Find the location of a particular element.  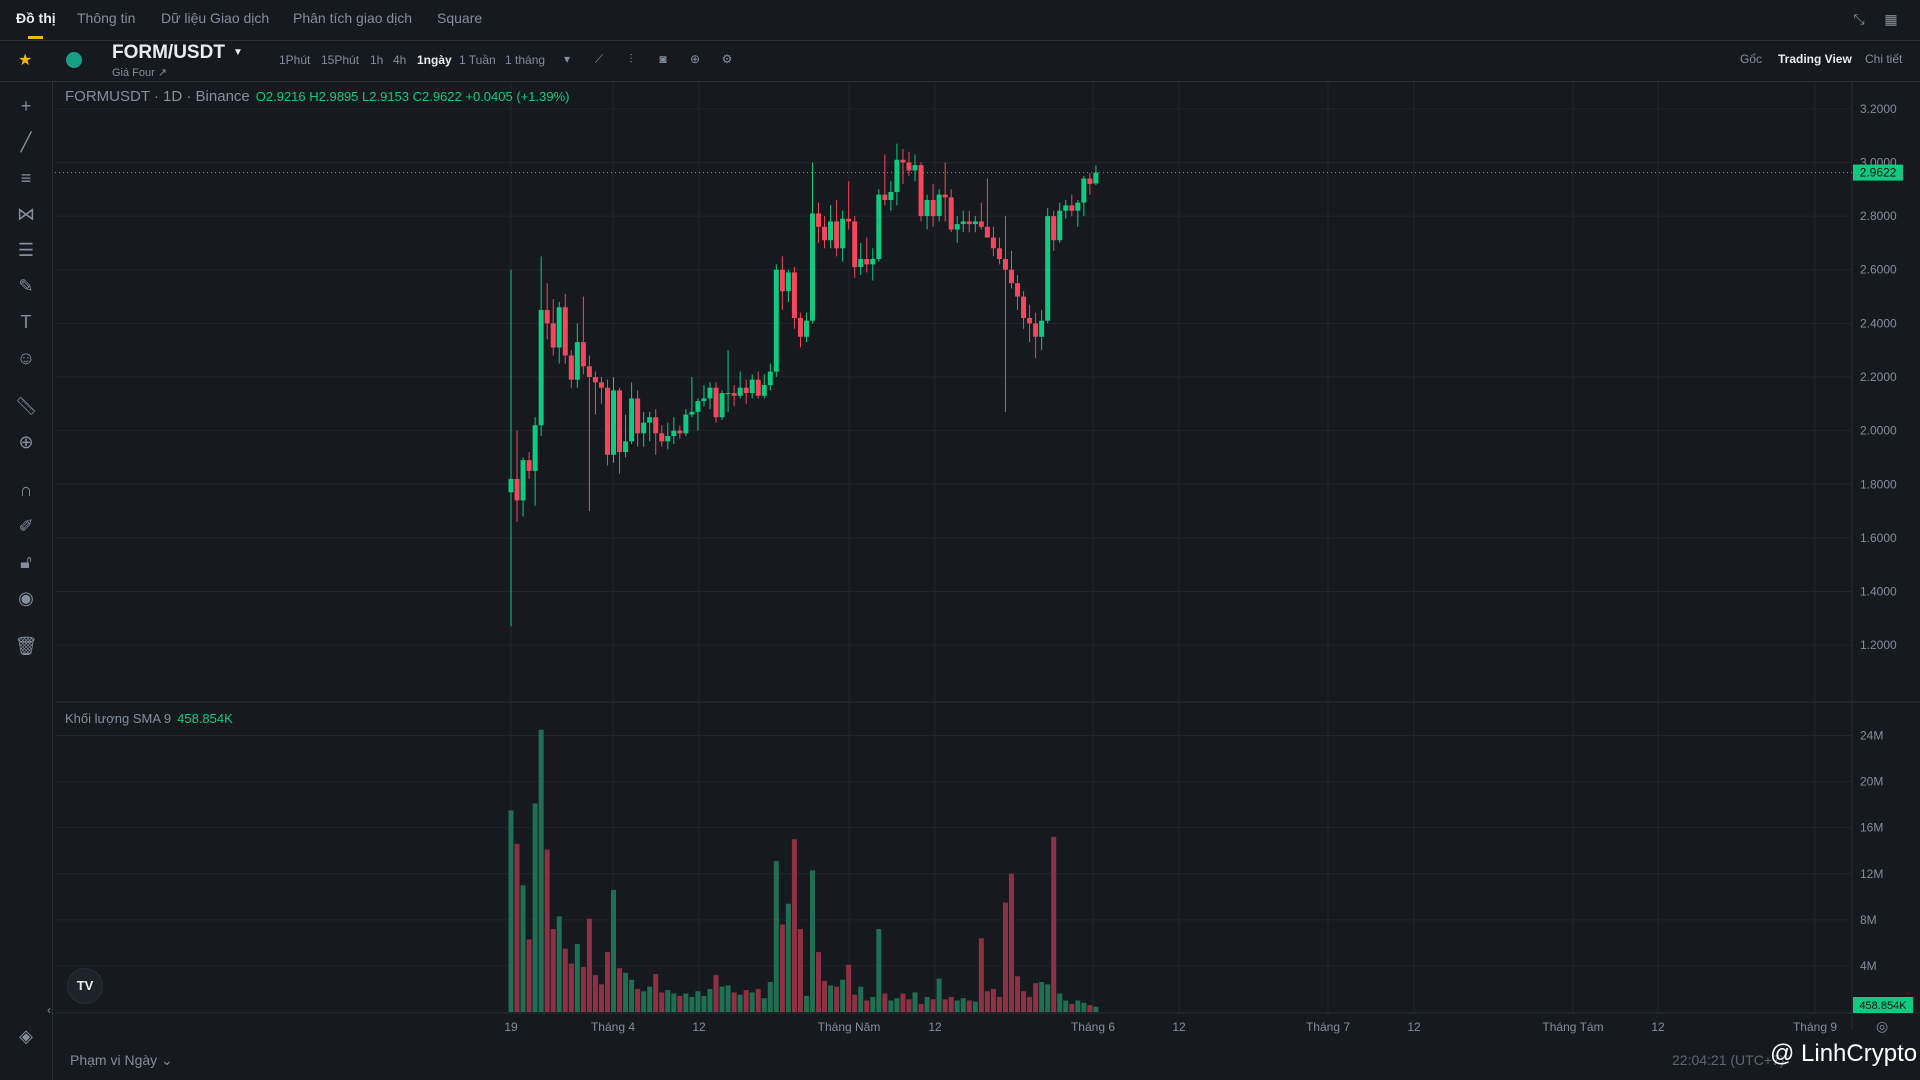

time-axis-settings-icon: ◎ is located at coordinates (1882, 1026).